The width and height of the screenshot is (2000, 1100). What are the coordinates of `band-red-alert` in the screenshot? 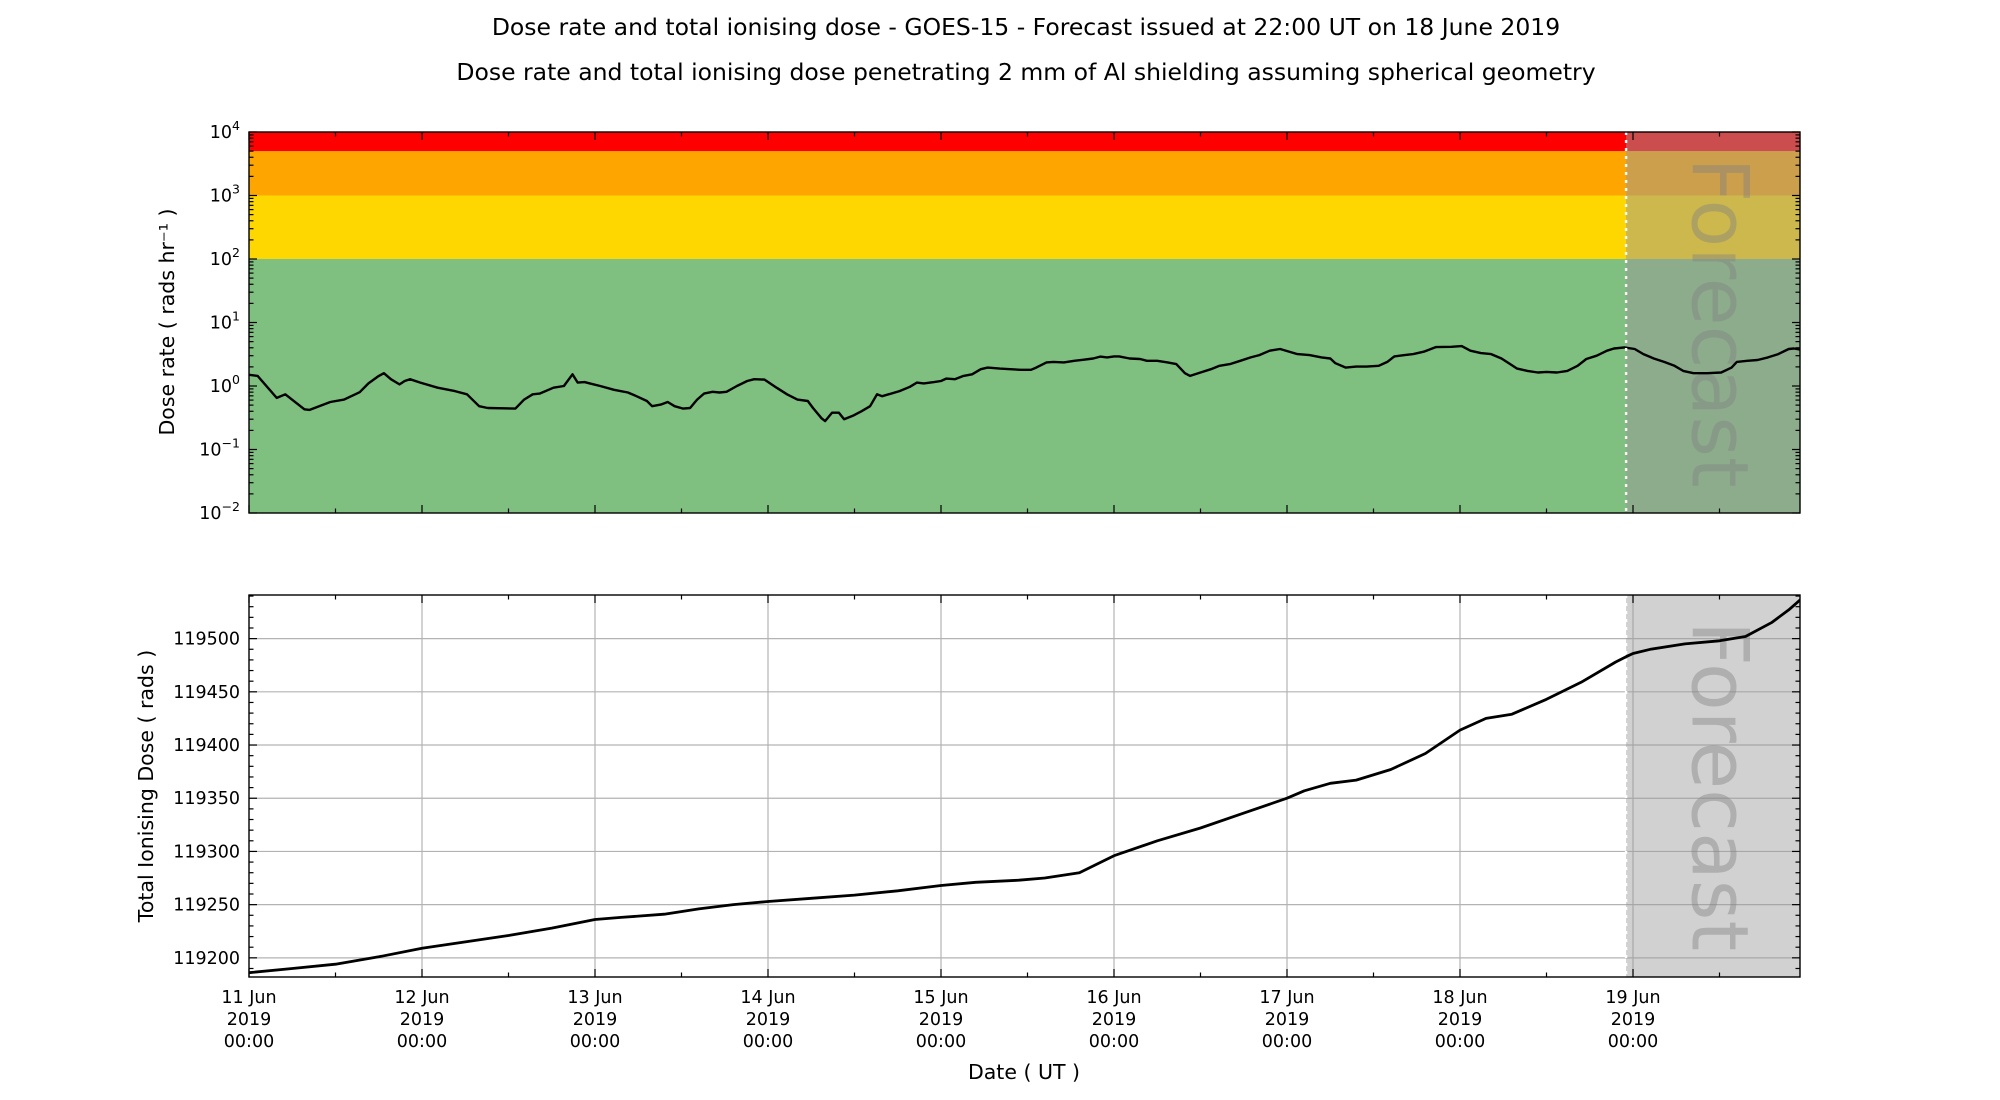 It's located at (1024, 142).